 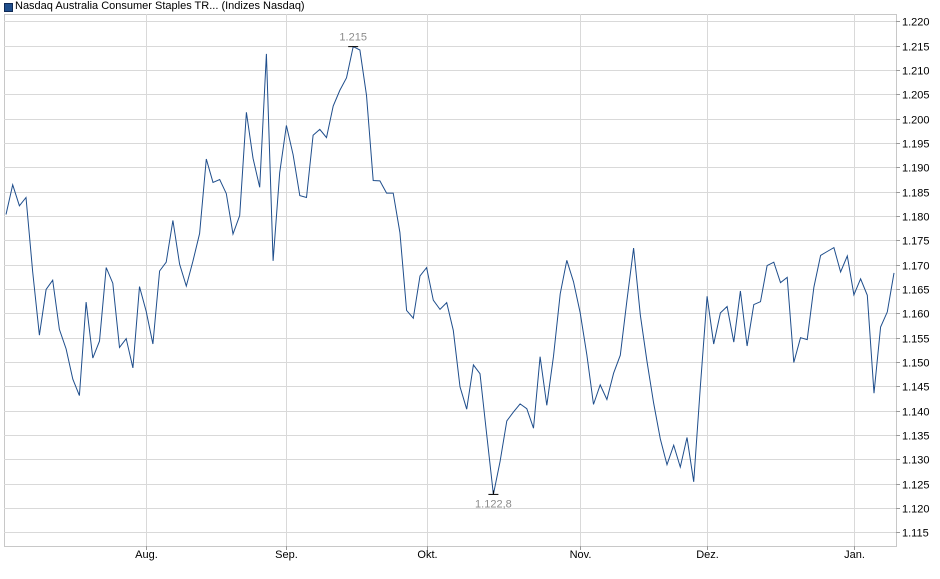 I want to click on y-tick-label: 1.115, so click(x=915, y=534).